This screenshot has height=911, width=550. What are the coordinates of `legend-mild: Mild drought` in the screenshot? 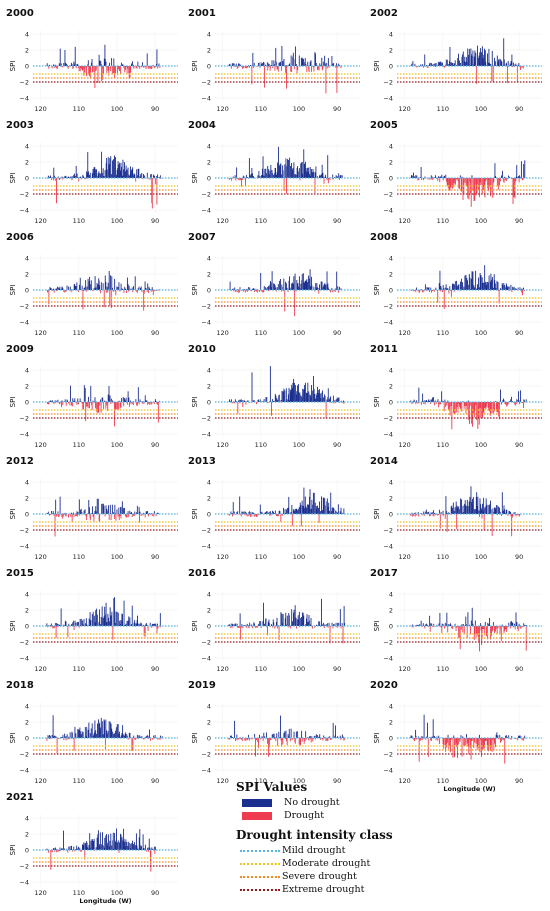 It's located at (321, 850).